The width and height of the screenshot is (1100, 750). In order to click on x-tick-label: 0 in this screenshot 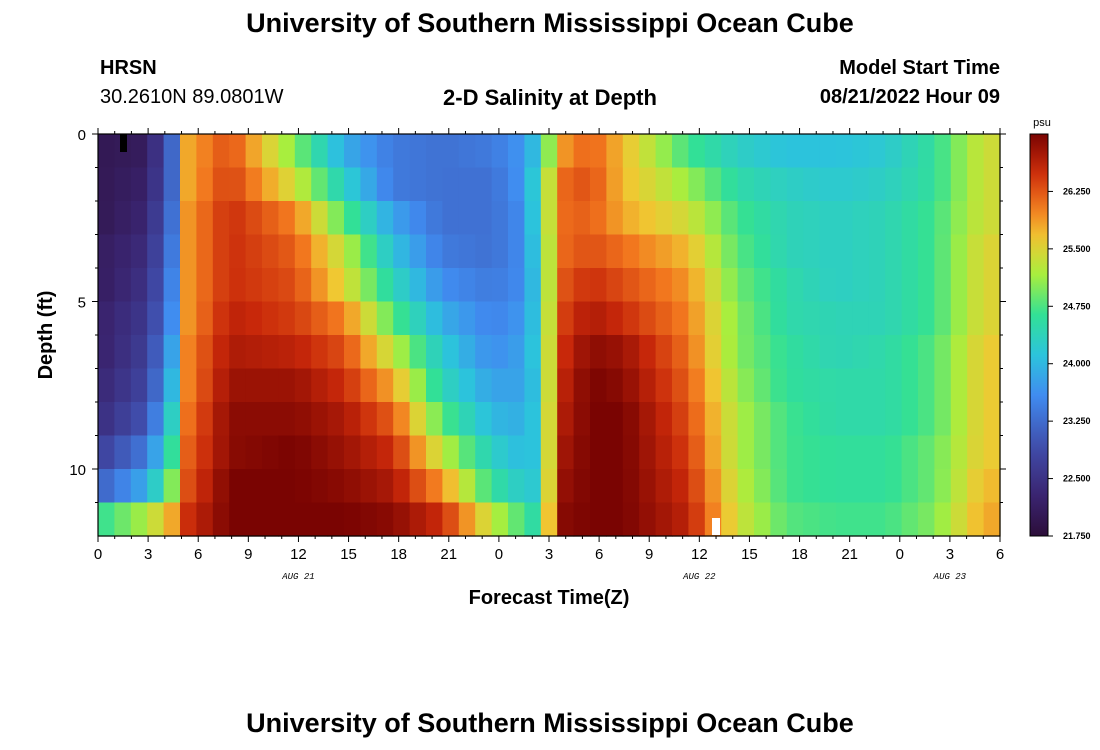, I will do `click(499, 554)`.